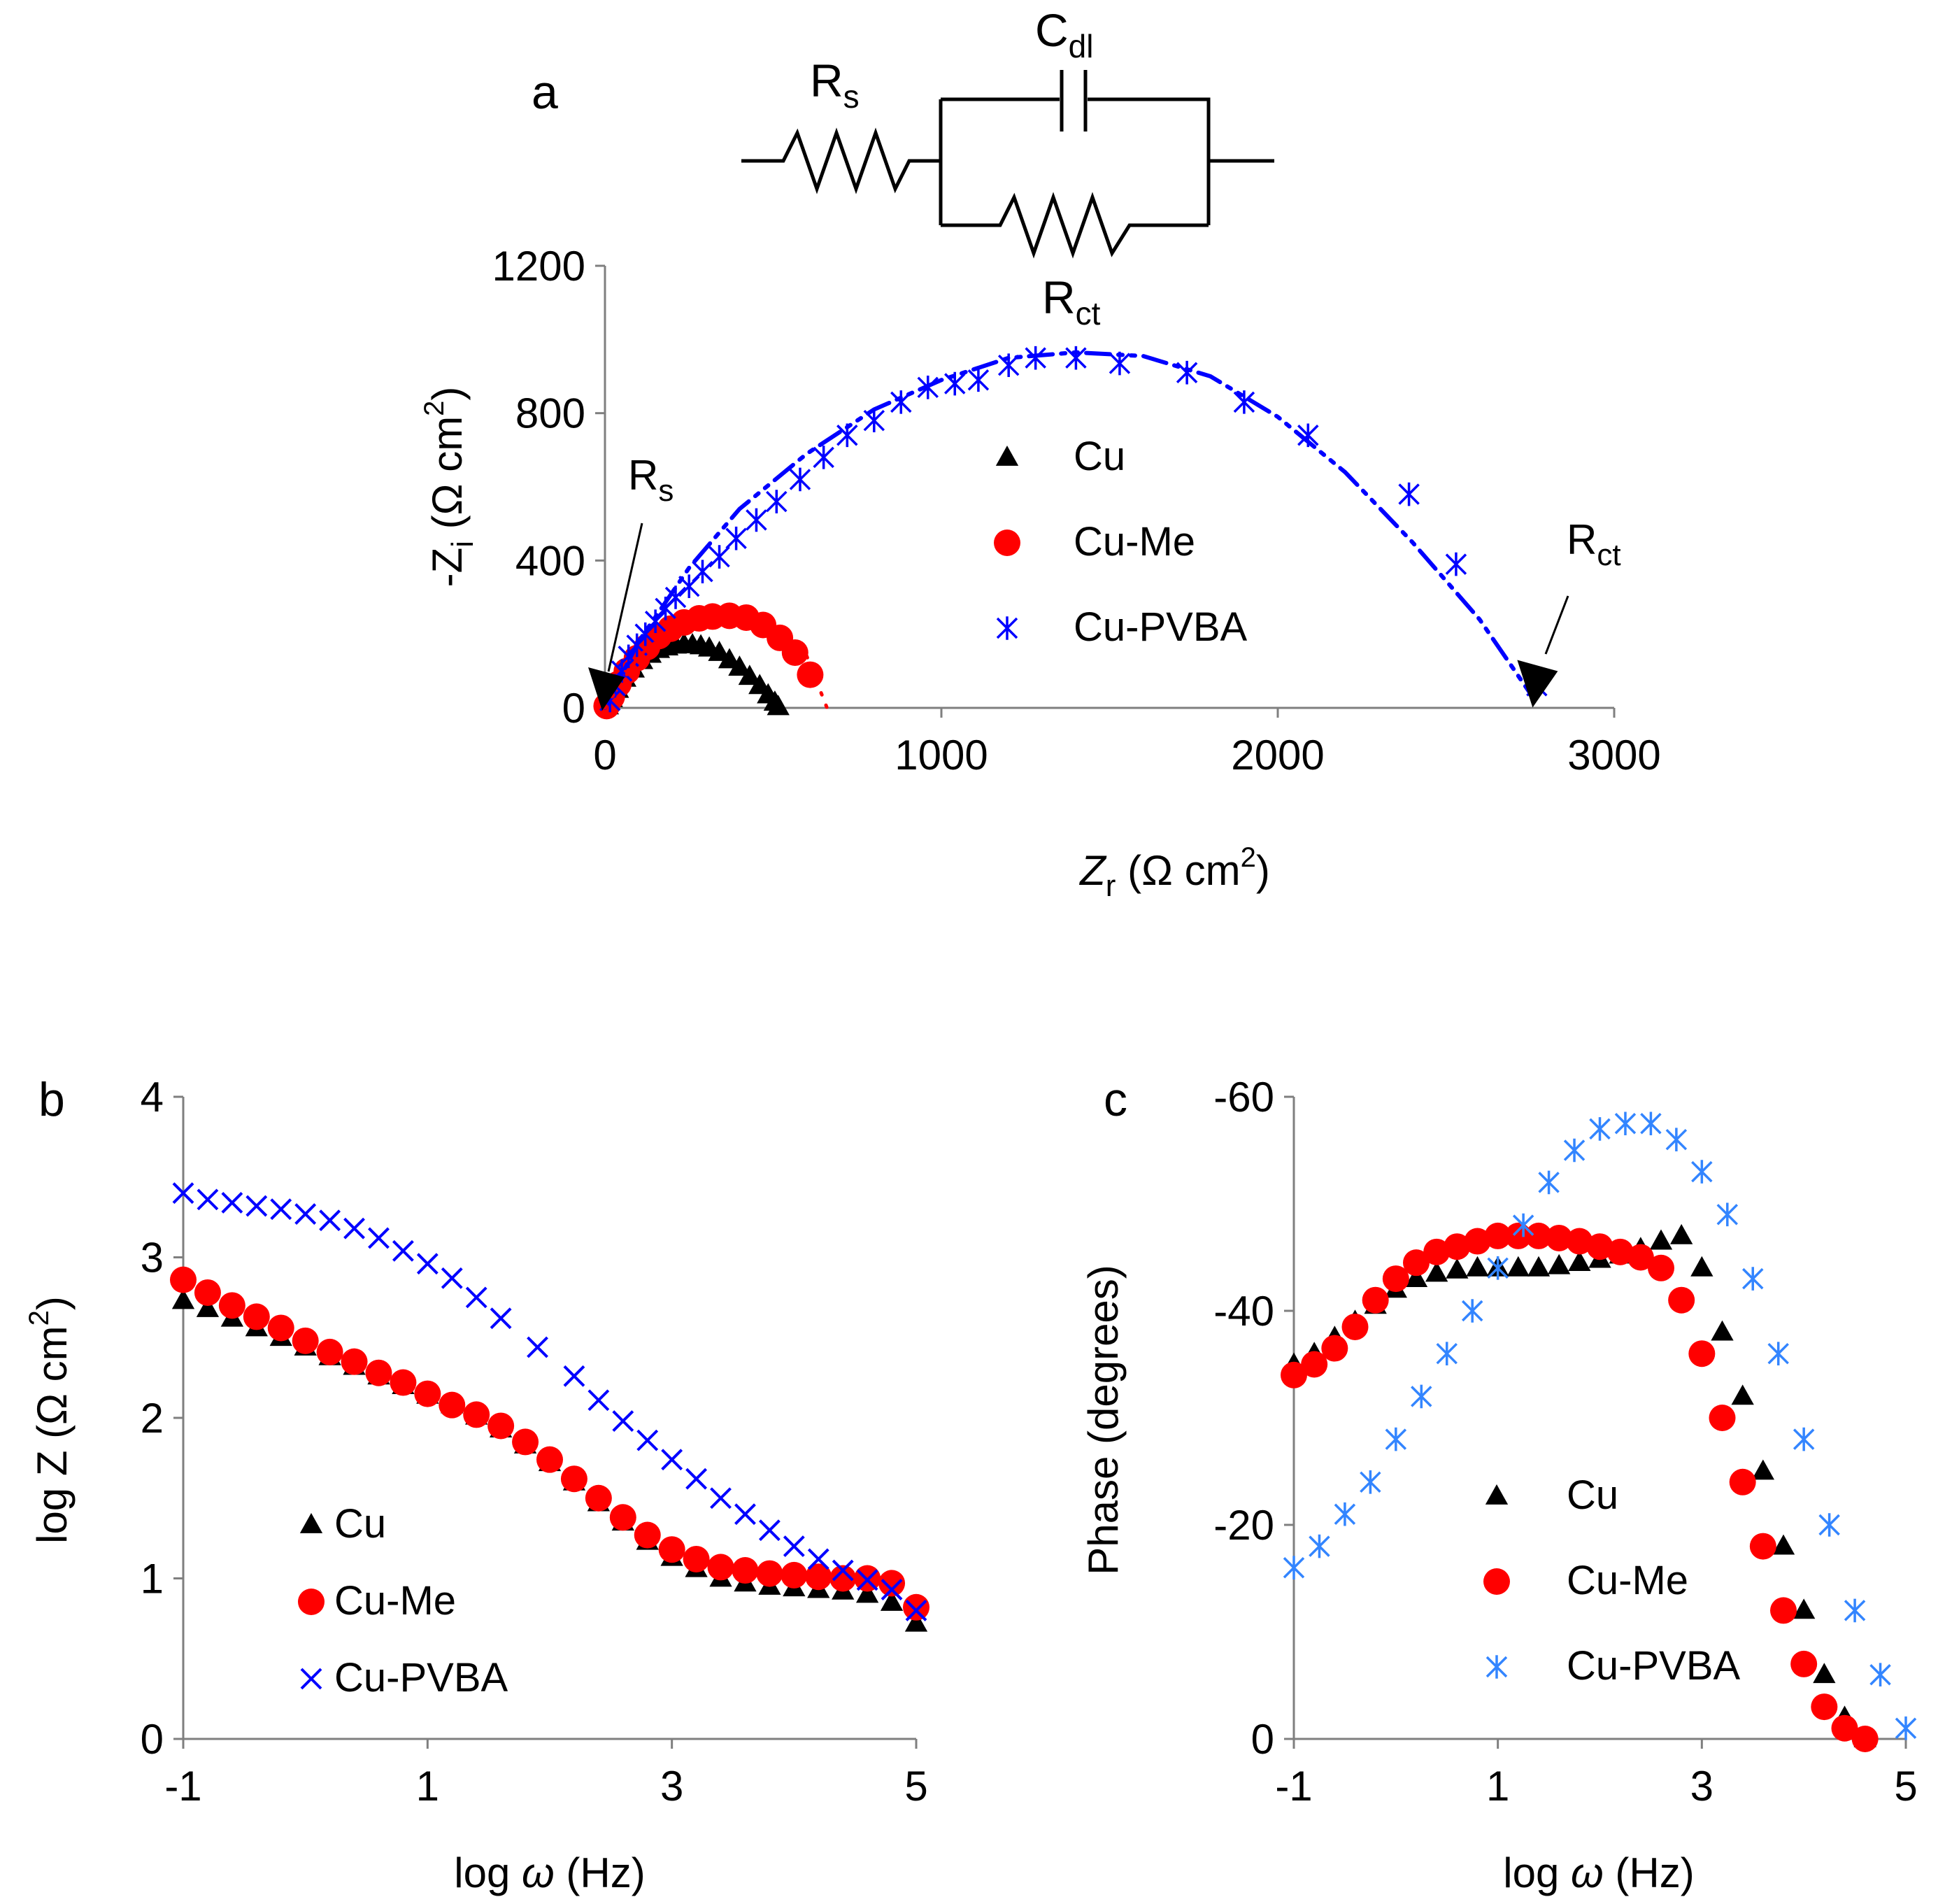 Image resolution: width=1938 pixels, height=1904 pixels. What do you see at coordinates (152, 1739) in the screenshot?
I see `y-tick-label: 0` at bounding box center [152, 1739].